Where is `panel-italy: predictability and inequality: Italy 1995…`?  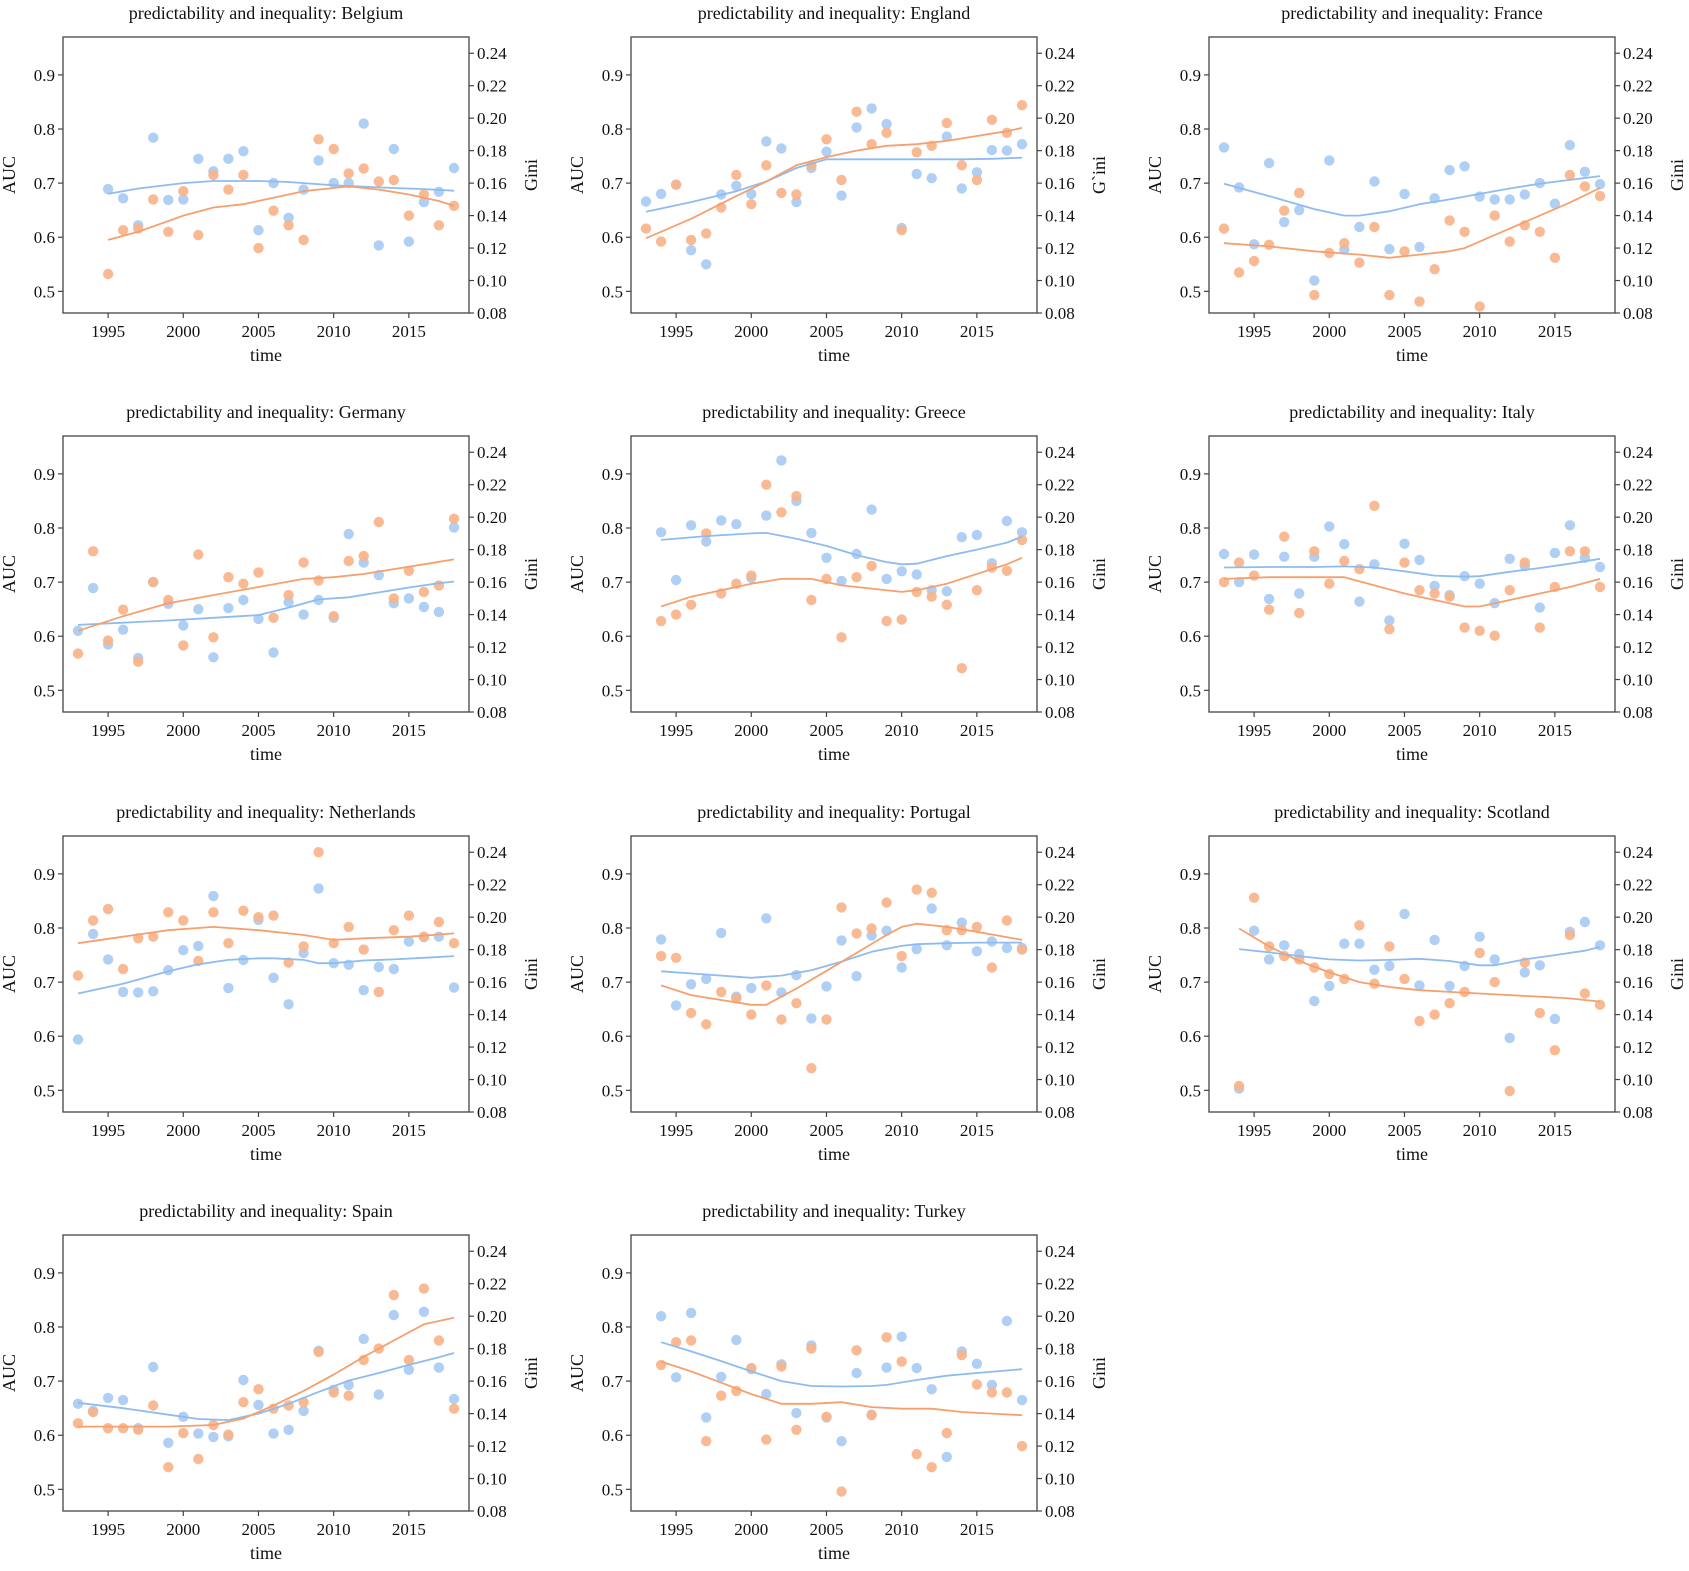
panel-italy: predictability and inequality: Italy 1995… is located at coordinates (1416, 583).